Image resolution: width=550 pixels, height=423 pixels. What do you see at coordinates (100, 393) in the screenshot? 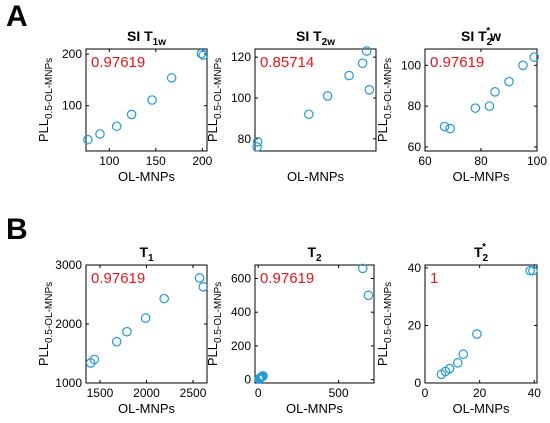
I see `x-tick-label: 1500` at bounding box center [100, 393].